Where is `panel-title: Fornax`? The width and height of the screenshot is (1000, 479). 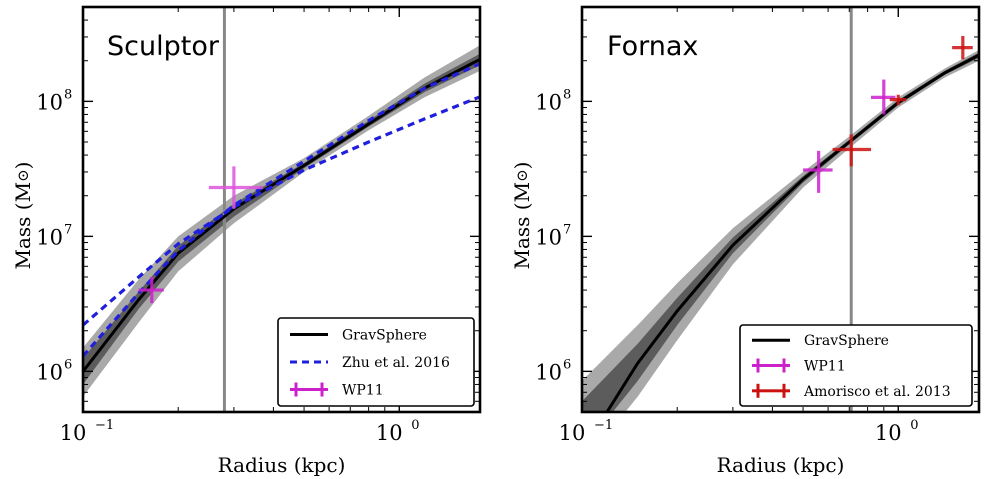
panel-title: Fornax is located at coordinates (652, 46).